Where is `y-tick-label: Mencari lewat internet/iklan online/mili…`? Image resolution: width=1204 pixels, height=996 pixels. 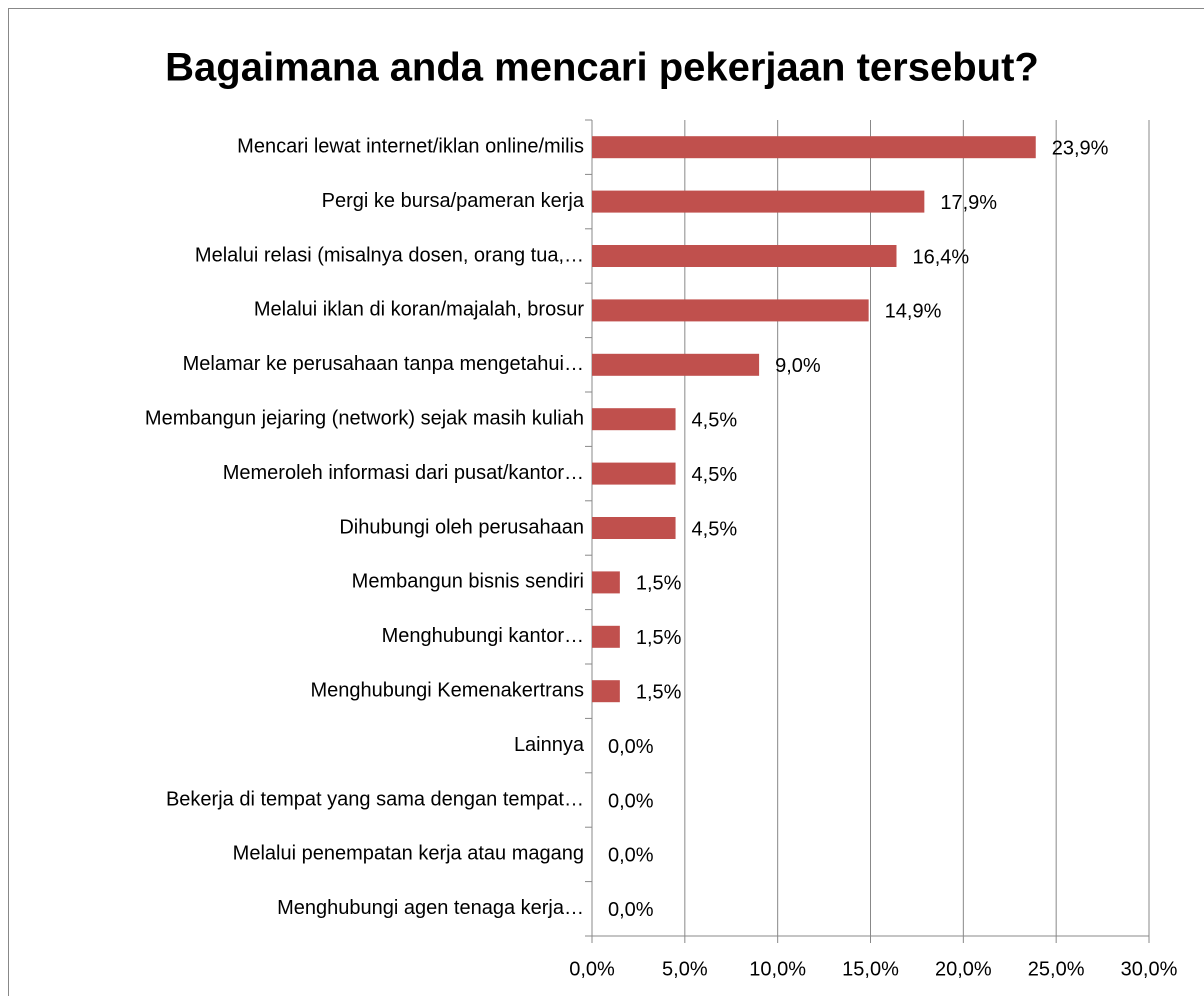
y-tick-label: Mencari lewat internet/iklan online/mili… is located at coordinates (410, 146).